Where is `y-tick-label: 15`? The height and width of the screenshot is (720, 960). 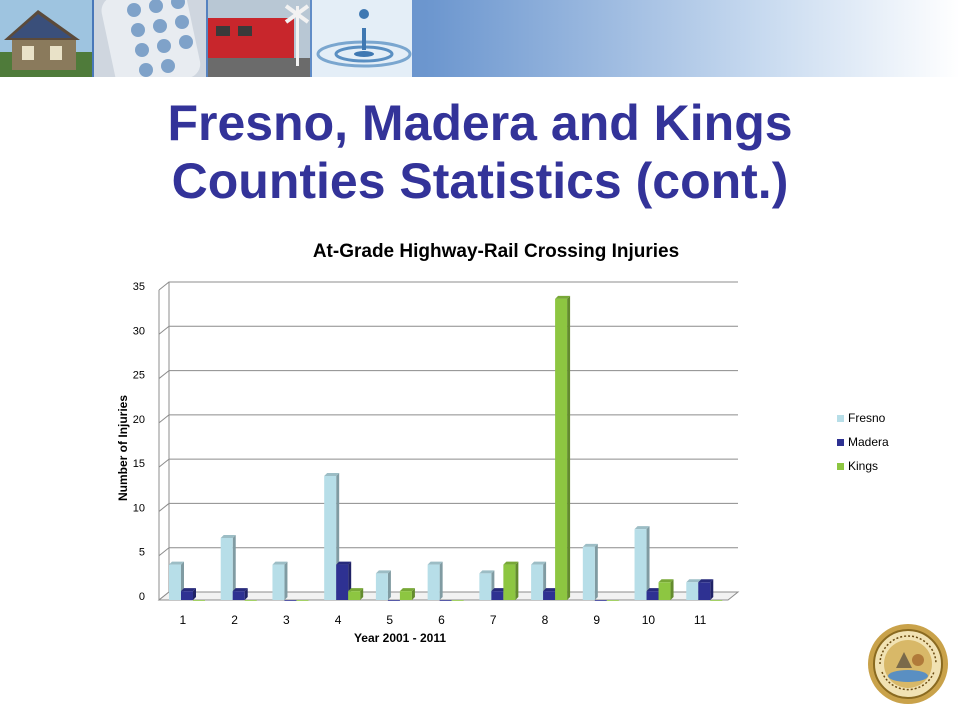
y-tick-label: 15 is located at coordinates (139, 464).